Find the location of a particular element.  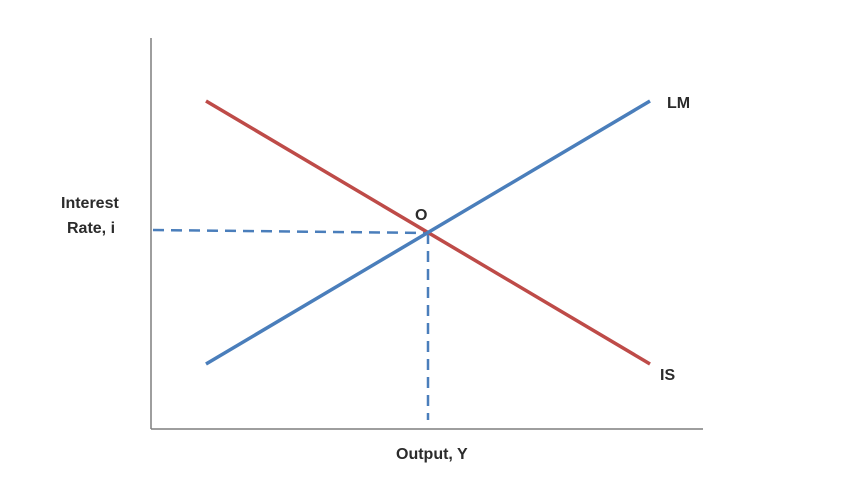

y-axis-label-line1: Interest is located at coordinates (90, 203).